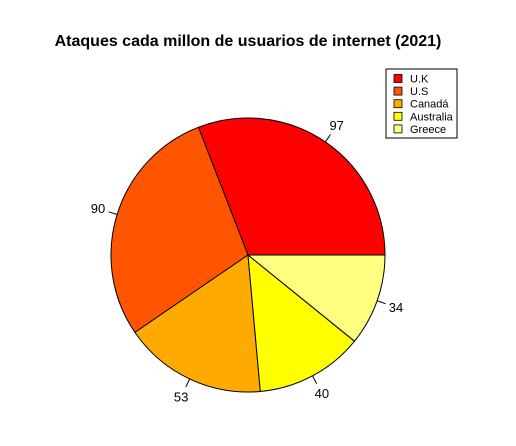 This screenshot has width=516, height=446. I want to click on pie-slice-value-label: 53, so click(181, 397).